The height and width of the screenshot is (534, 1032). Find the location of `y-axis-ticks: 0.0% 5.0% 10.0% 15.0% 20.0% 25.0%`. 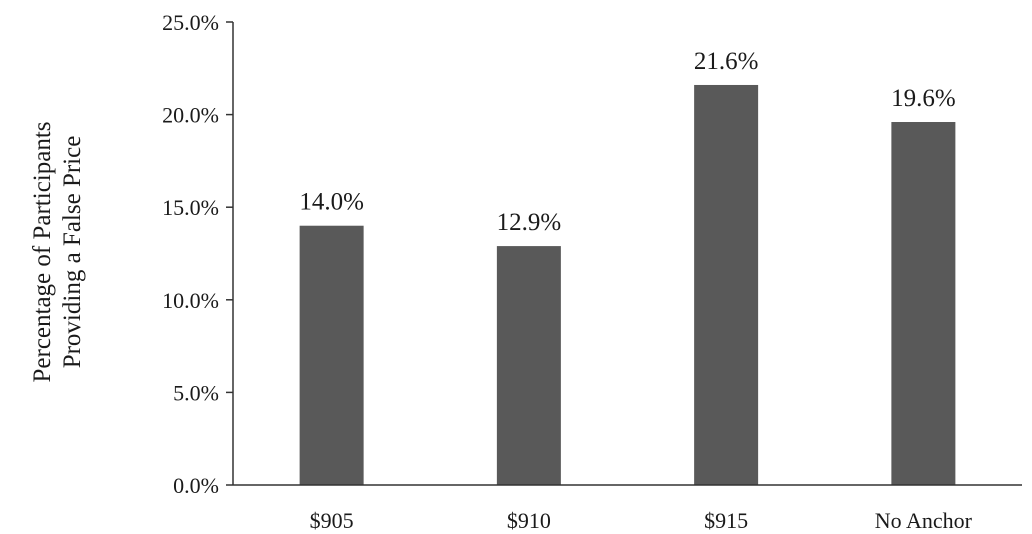

y-axis-ticks: 0.0% 5.0% 10.0% 15.0% 20.0% 25.0% is located at coordinates (197, 254).